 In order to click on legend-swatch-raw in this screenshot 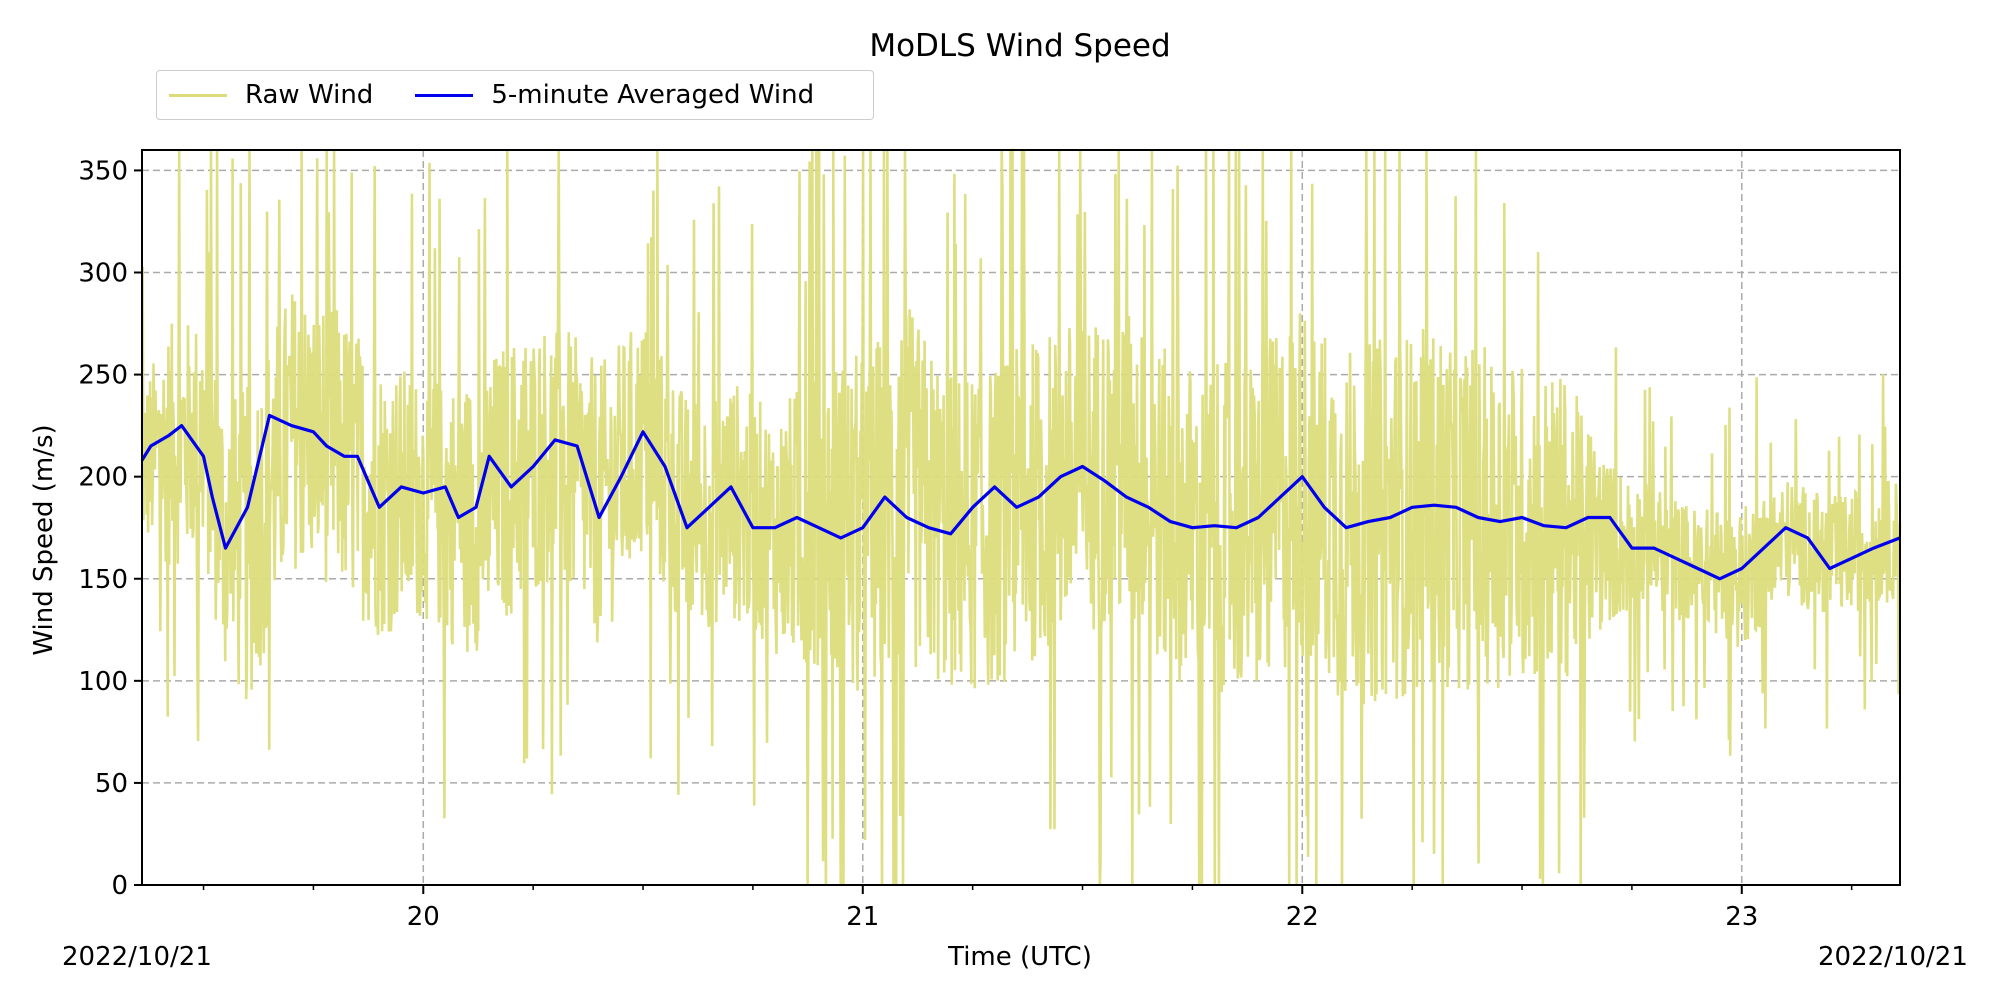, I will do `click(198, 95)`.